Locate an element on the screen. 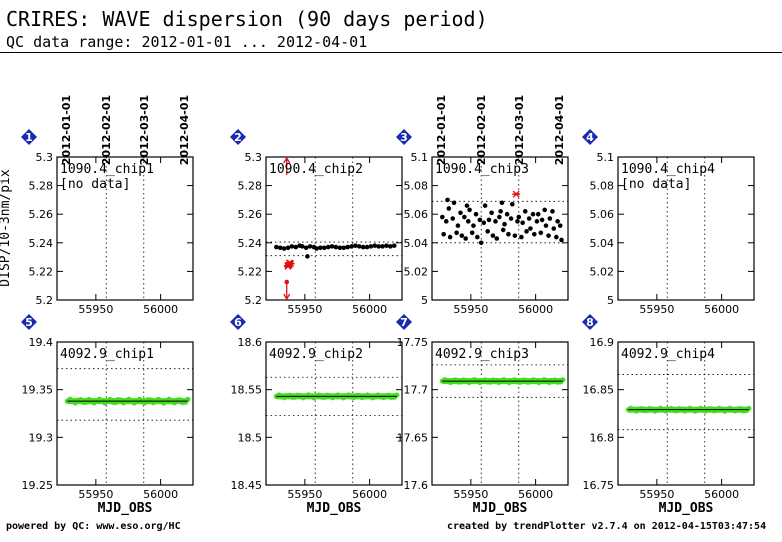  panel-number: 4 is located at coordinates (590, 137).